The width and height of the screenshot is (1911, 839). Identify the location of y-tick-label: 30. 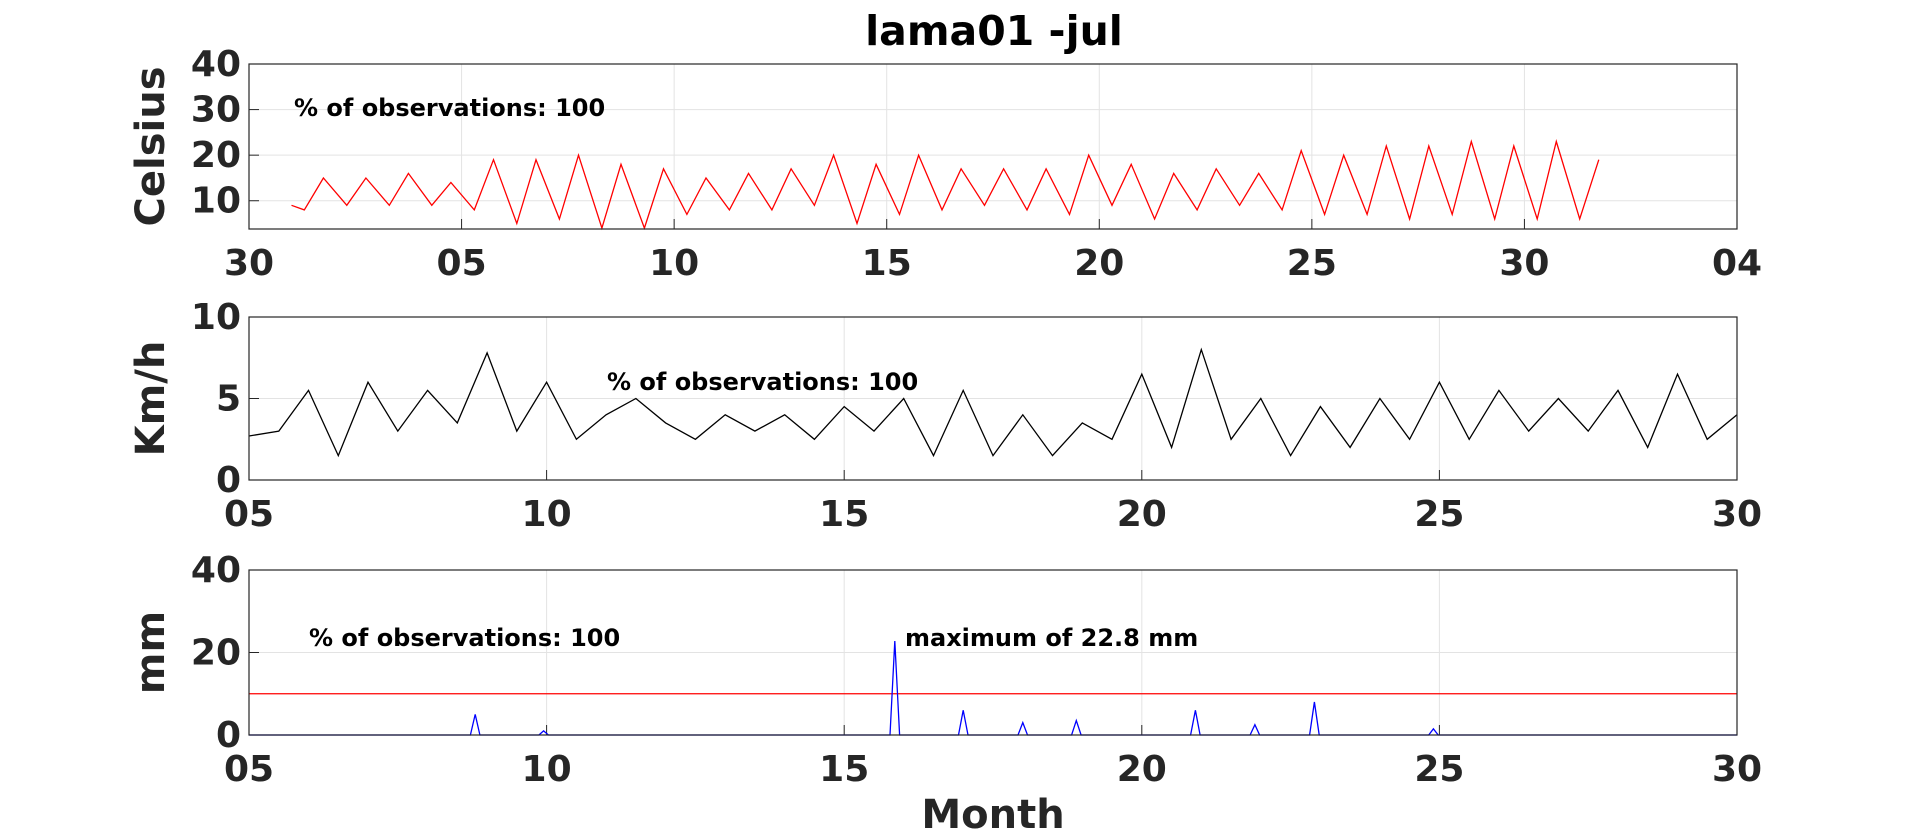
(216, 110).